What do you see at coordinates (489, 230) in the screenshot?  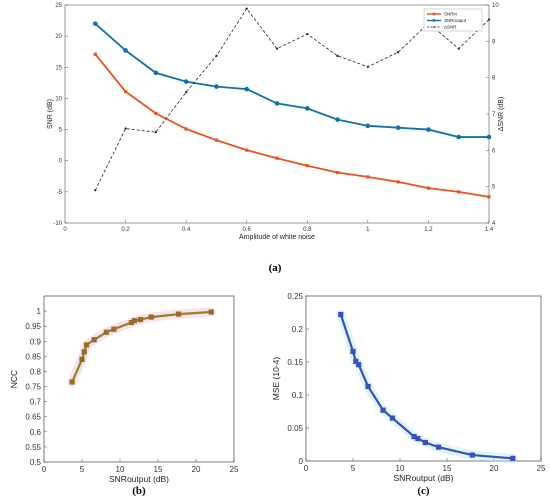 I see `x-tick-label: 1.4` at bounding box center [489, 230].